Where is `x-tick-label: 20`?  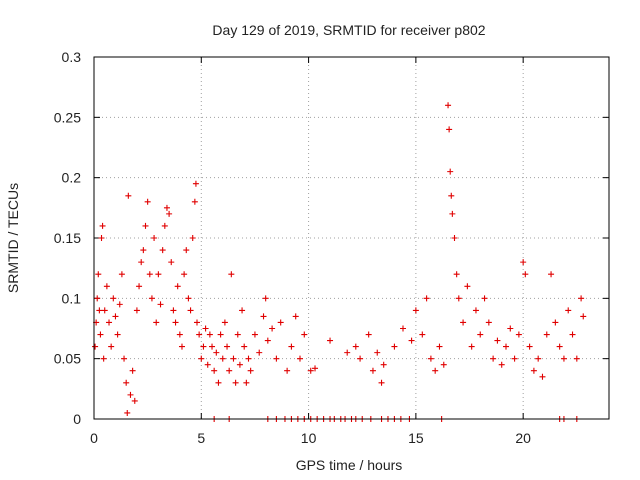
x-tick-label: 20 is located at coordinates (523, 438).